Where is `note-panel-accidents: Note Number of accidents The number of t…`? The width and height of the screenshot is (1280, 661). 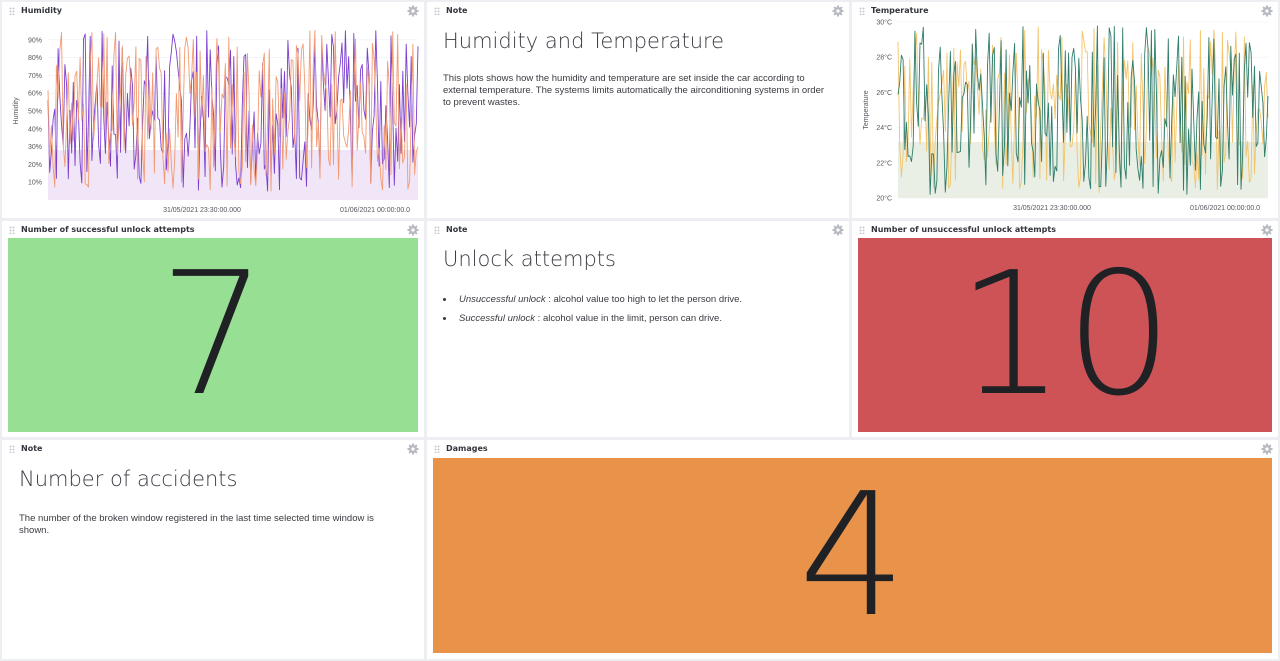
note-panel-accidents: Note Number of accidents The number of t… is located at coordinates (213, 549).